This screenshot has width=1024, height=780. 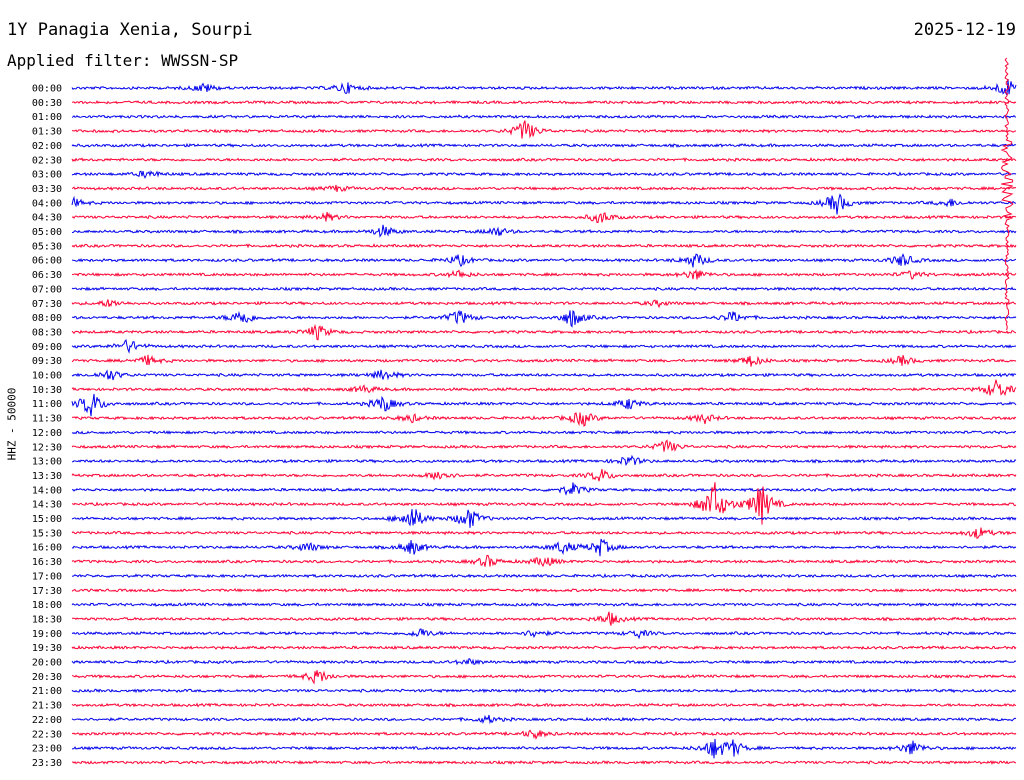 I want to click on time-label: 09:30, so click(x=47, y=361).